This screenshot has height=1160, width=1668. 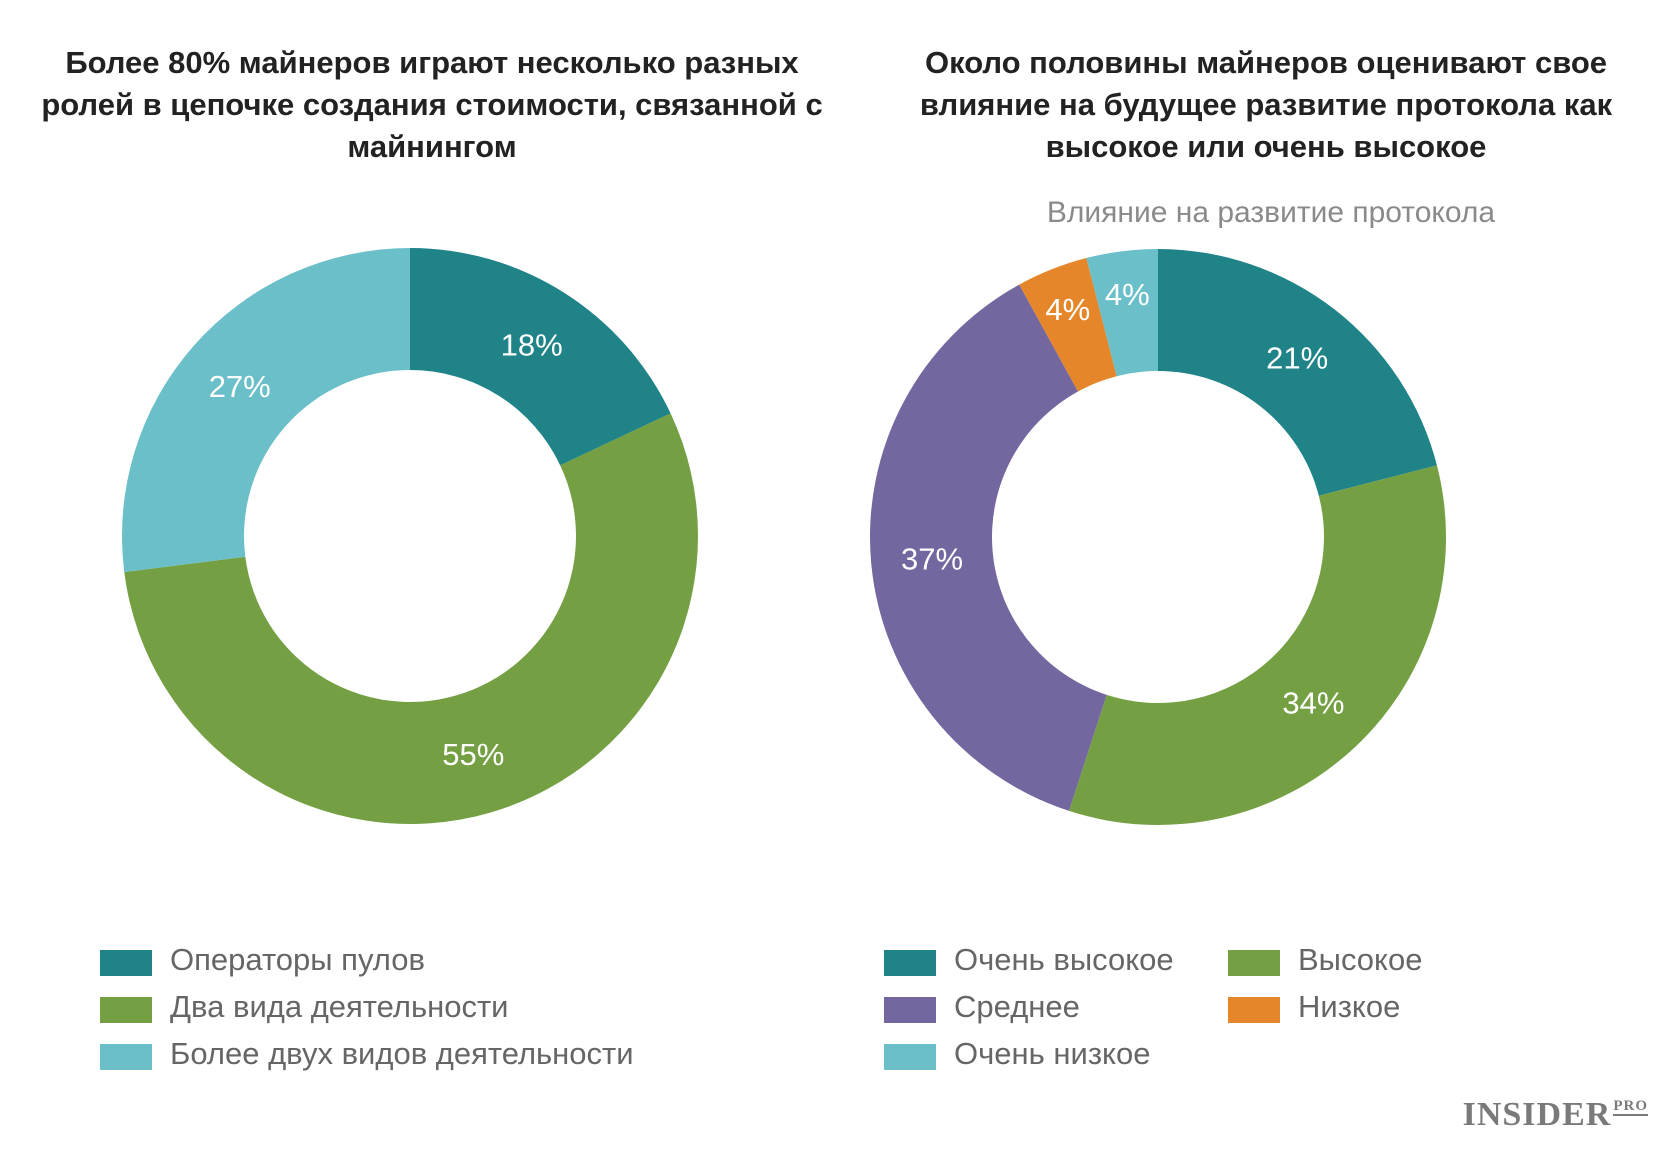 I want to click on legend-label: Низкое, so click(x=1349, y=1006).